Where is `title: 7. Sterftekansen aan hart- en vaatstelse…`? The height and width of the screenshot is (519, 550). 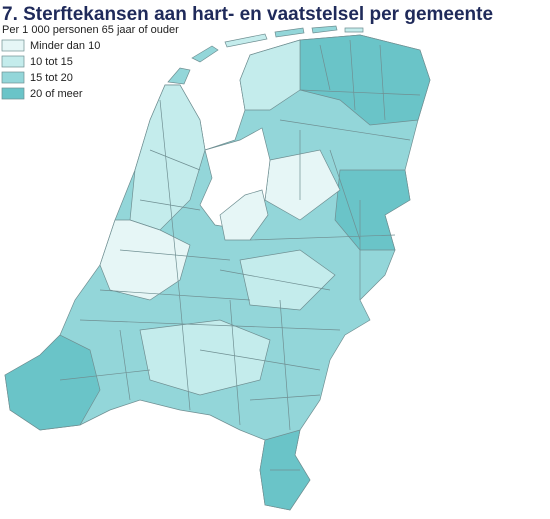
title: 7. Sterftekansen aan hart- en vaatstelse… is located at coordinates (247, 14).